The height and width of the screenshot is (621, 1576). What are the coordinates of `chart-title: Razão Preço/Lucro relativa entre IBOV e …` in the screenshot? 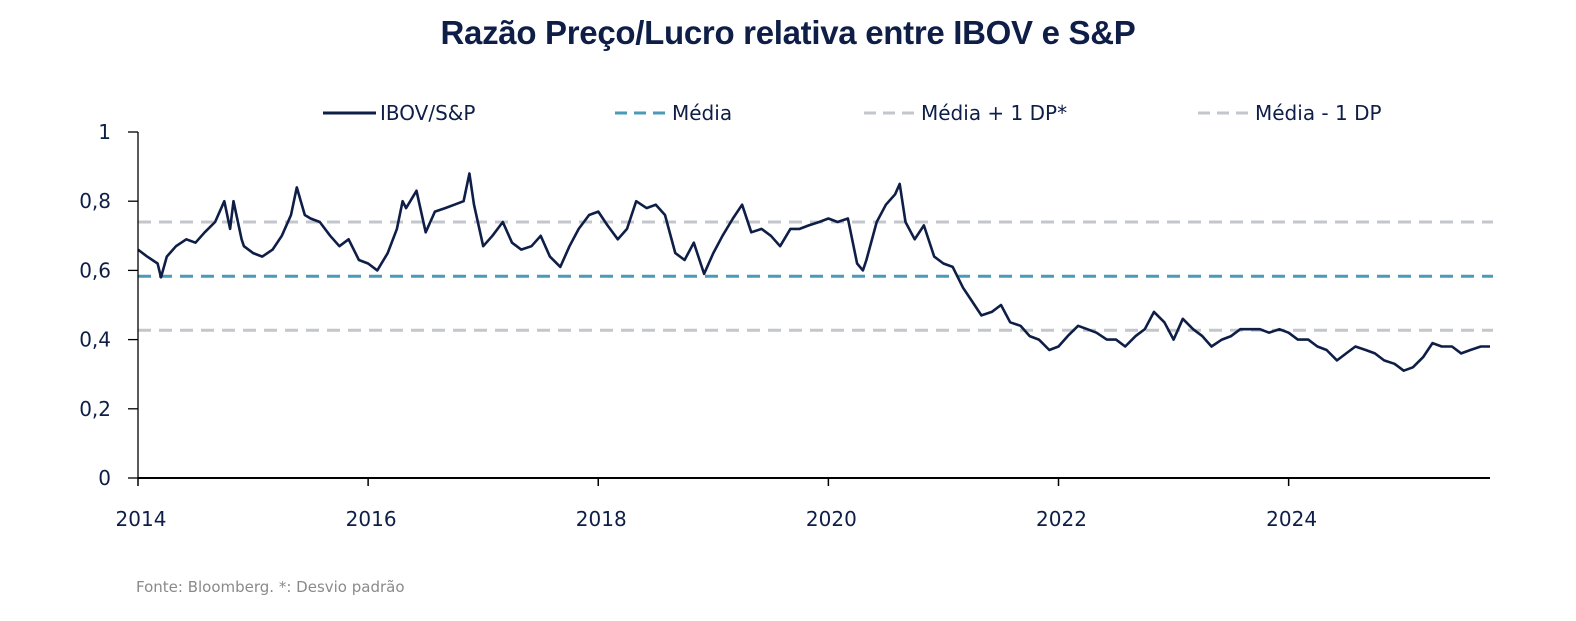 It's located at (788, 32).